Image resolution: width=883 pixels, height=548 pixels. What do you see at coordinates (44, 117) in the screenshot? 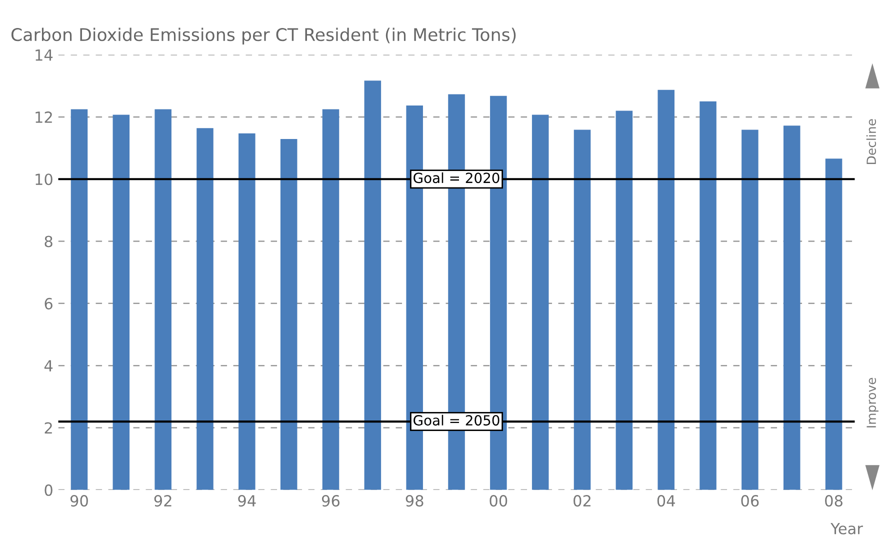
I see `y-tick-label: 12` at bounding box center [44, 117].